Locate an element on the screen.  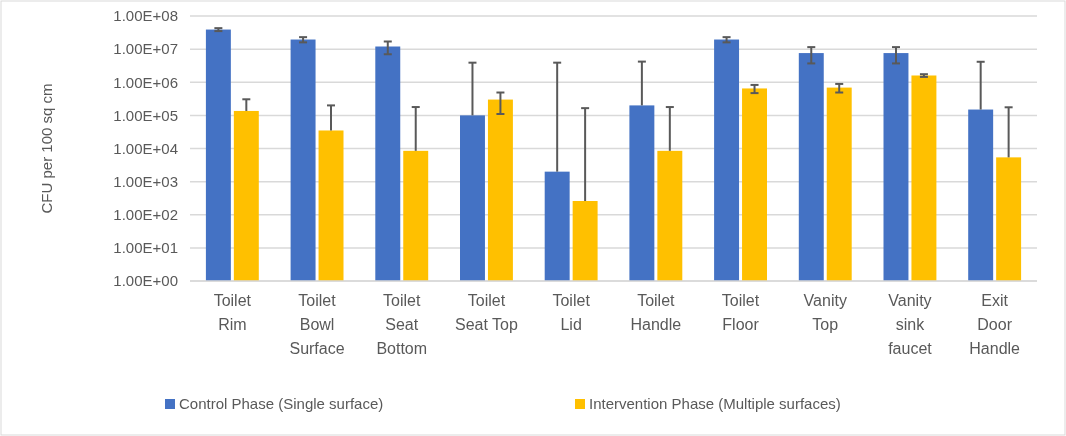
legend-label: Control Phase (Single surface) is located at coordinates (281, 404).